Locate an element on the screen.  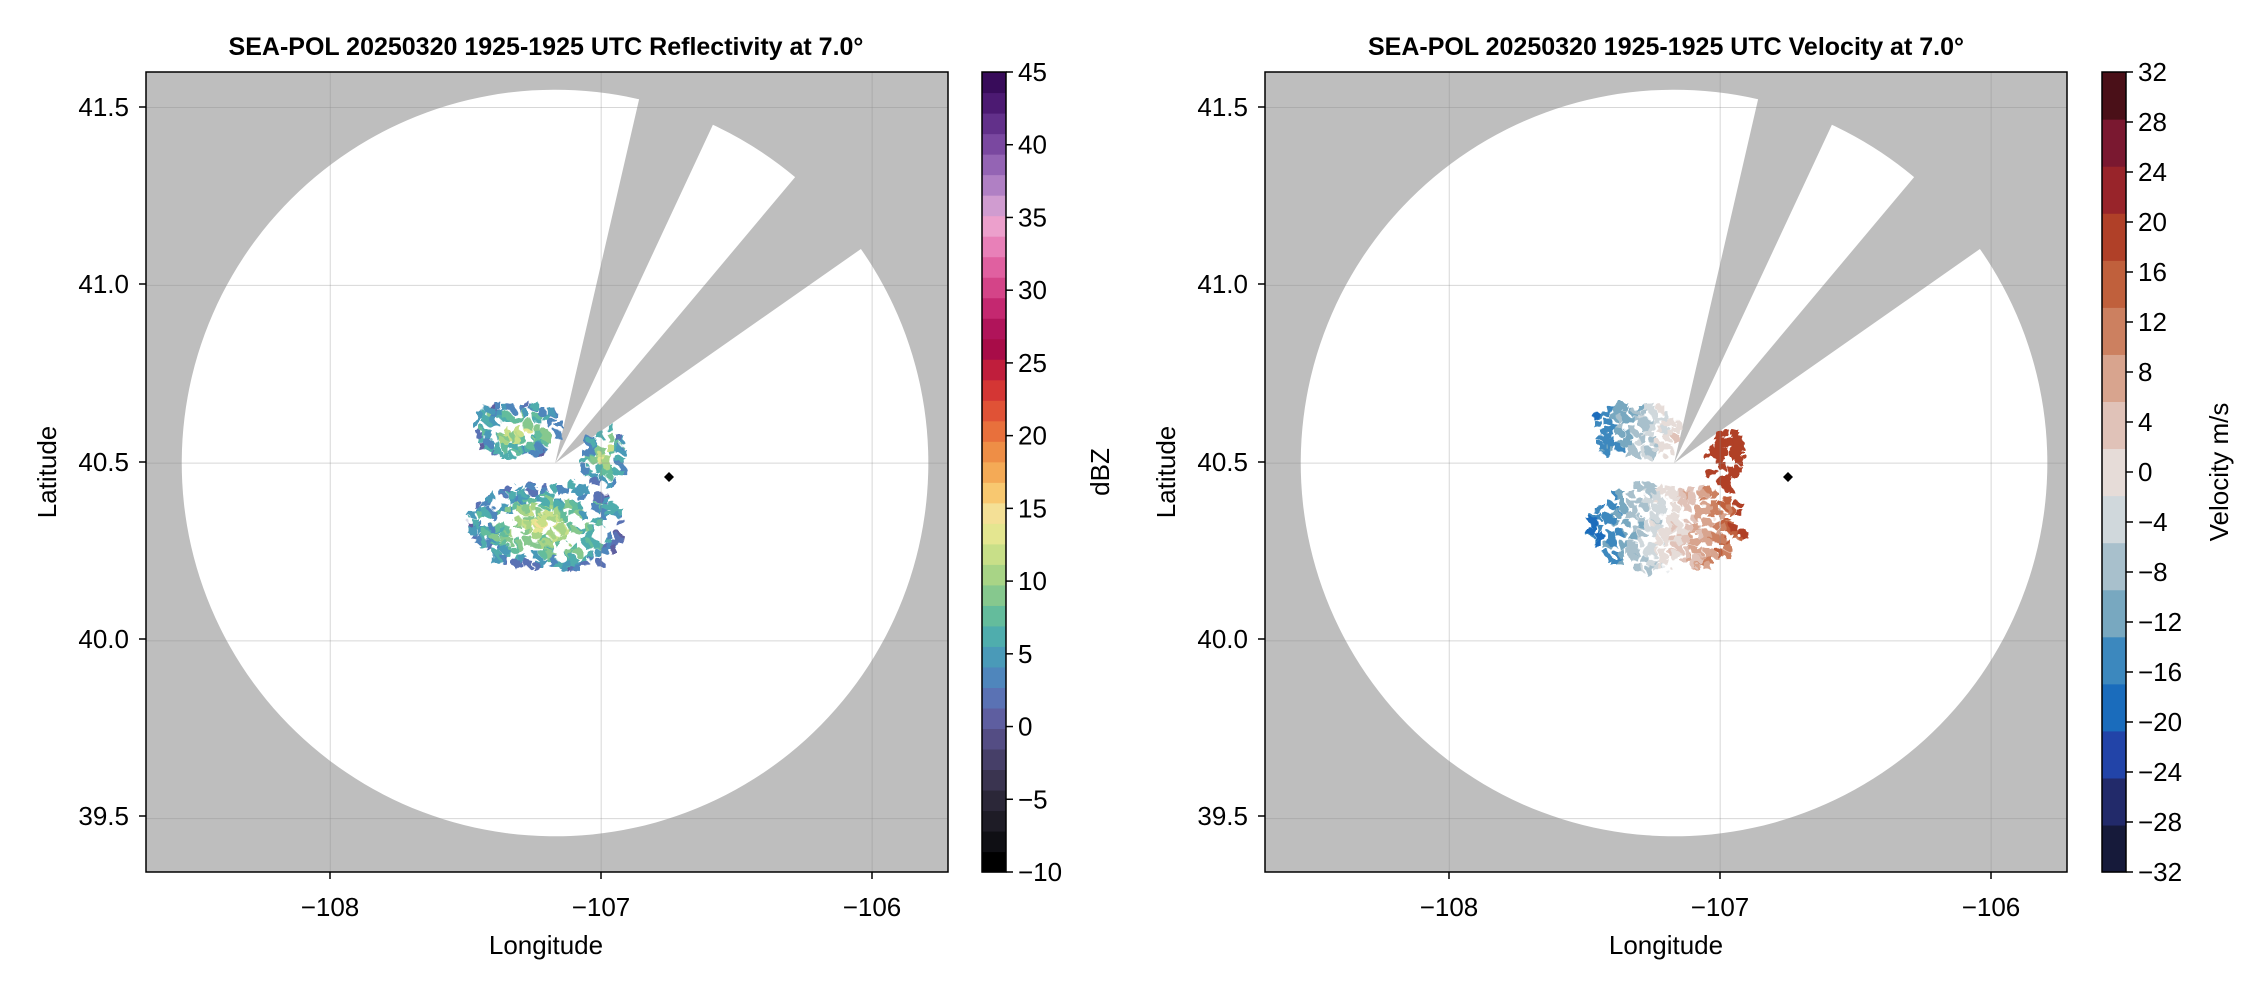
velocity-y-axis: 39.5 40.0 40.5 41.0 41.5 Latitude is located at coordinates (1208, 461).